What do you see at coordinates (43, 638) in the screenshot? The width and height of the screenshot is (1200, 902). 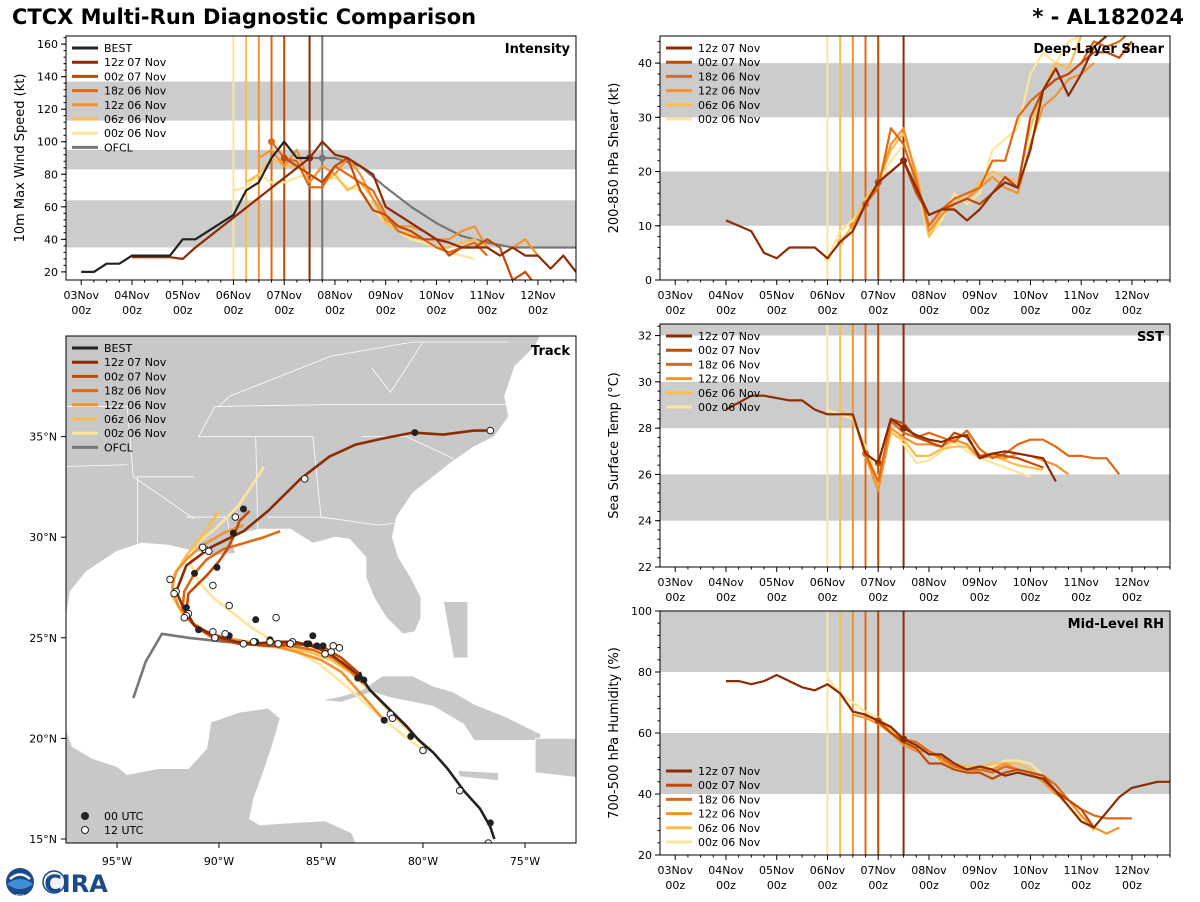 I see `y-tick-label: 25°N` at bounding box center [43, 638].